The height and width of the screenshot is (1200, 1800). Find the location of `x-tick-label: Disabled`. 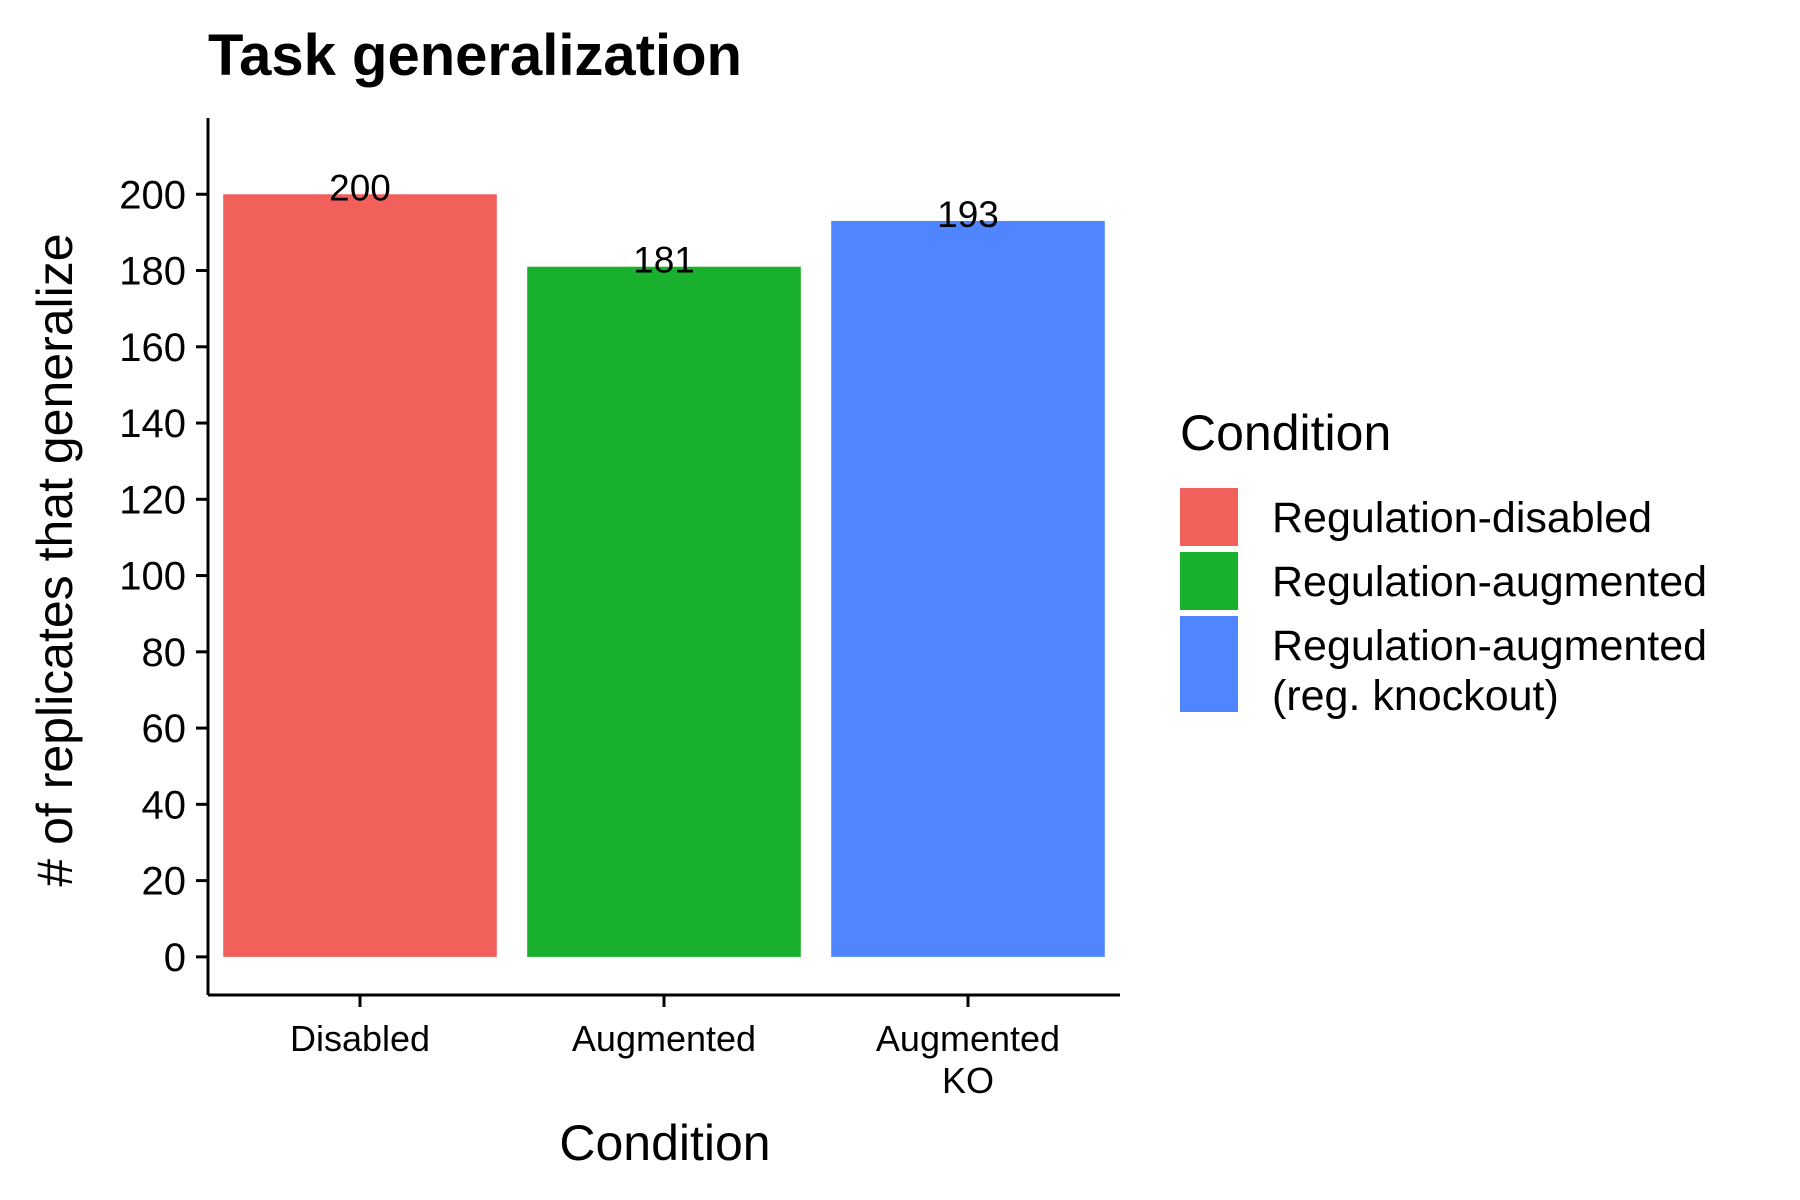

x-tick-label: Disabled is located at coordinates (360, 1038).